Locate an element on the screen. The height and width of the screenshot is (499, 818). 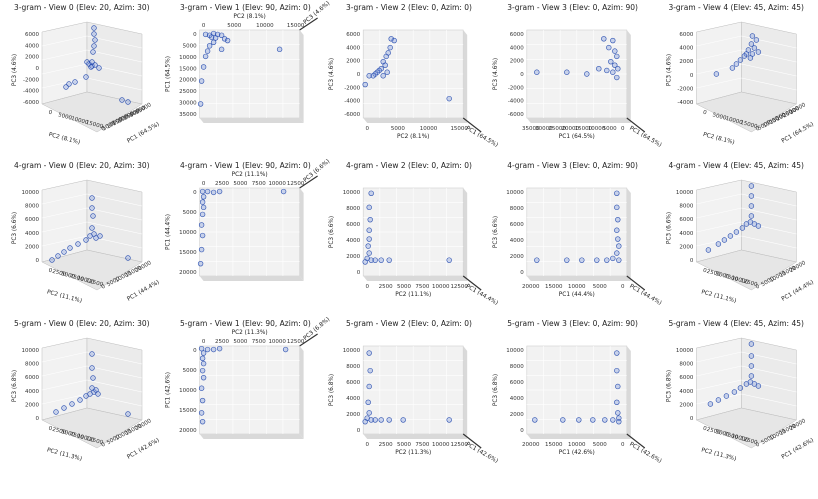
panel-title: 4-gram - View 0 (Elev: 20, Azim: 30) is located at coordinates (82, 165).